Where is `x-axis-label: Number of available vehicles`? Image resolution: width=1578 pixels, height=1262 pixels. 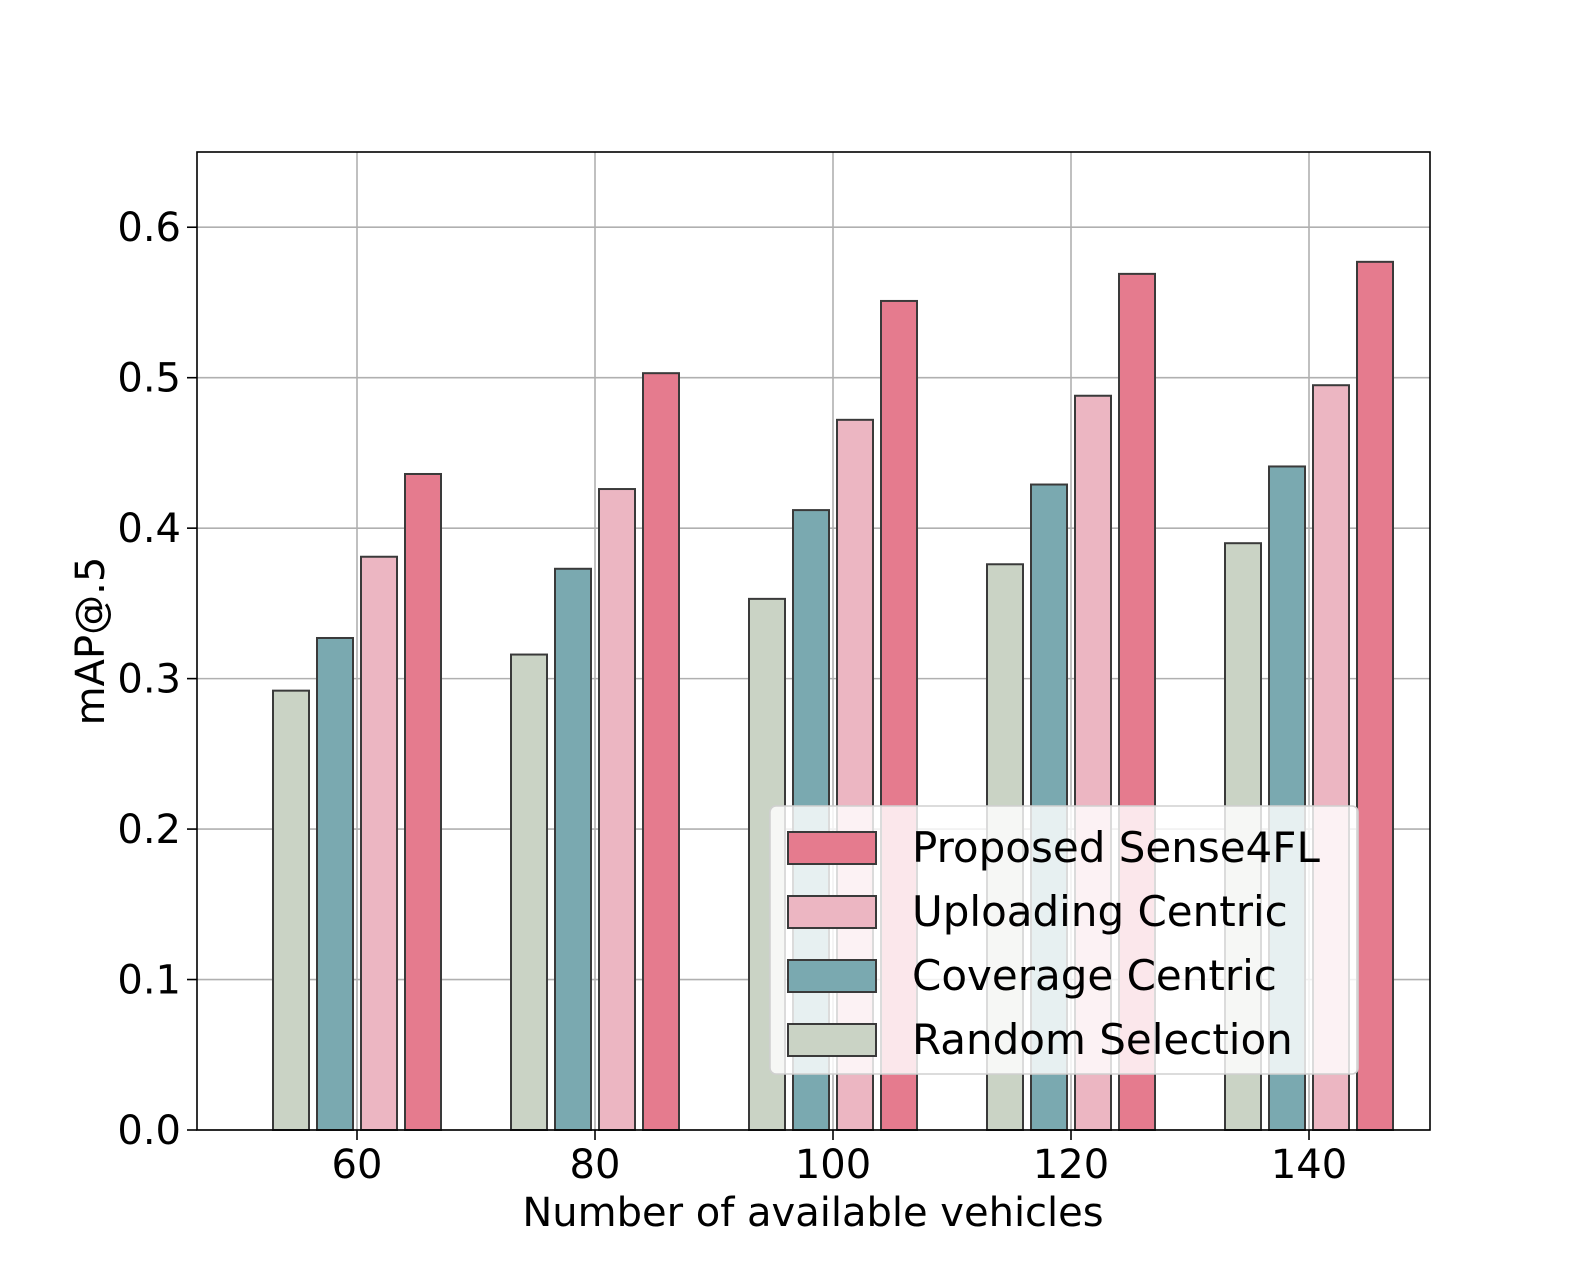
x-axis-label: Number of available vehicles is located at coordinates (812, 1213).